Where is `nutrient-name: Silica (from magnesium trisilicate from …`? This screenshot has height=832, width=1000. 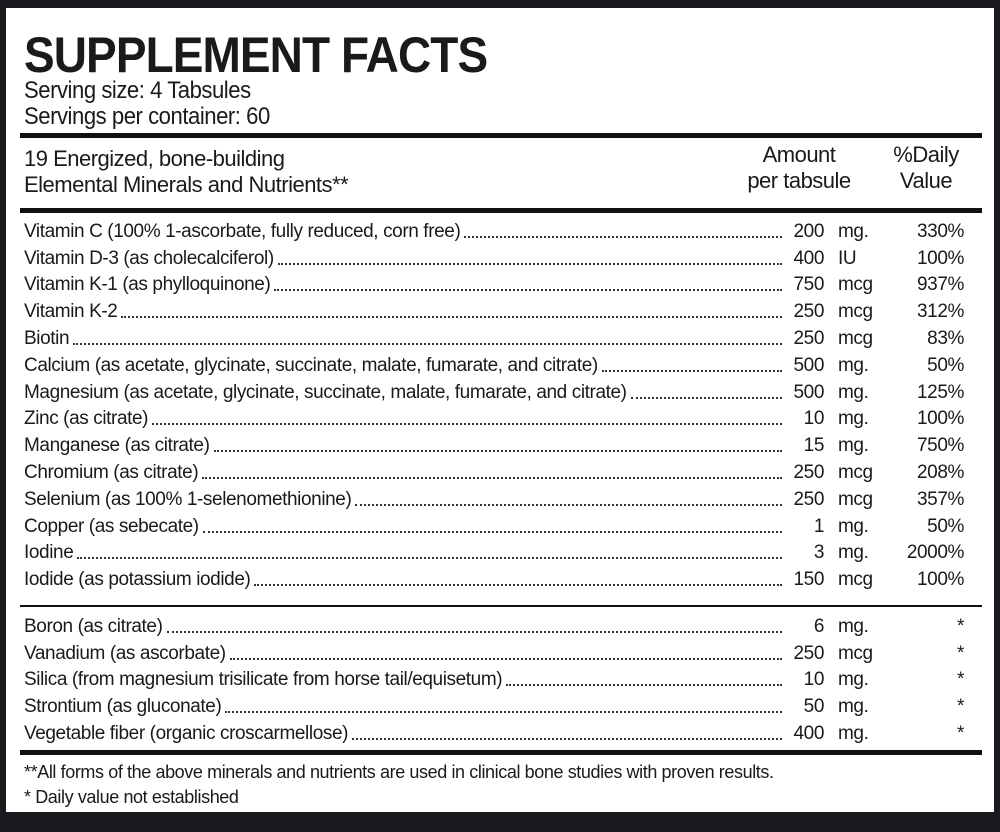 nutrient-name: Silica (from magnesium trisilicate from … is located at coordinates (263, 680).